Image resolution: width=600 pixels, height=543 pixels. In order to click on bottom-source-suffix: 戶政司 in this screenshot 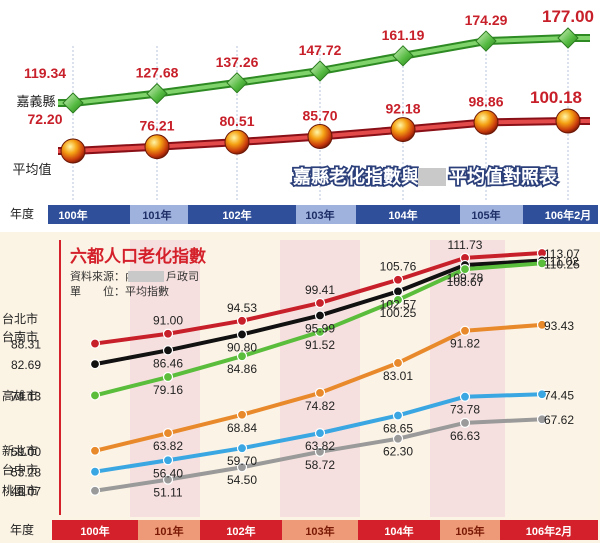, I will do `click(182, 276)`.